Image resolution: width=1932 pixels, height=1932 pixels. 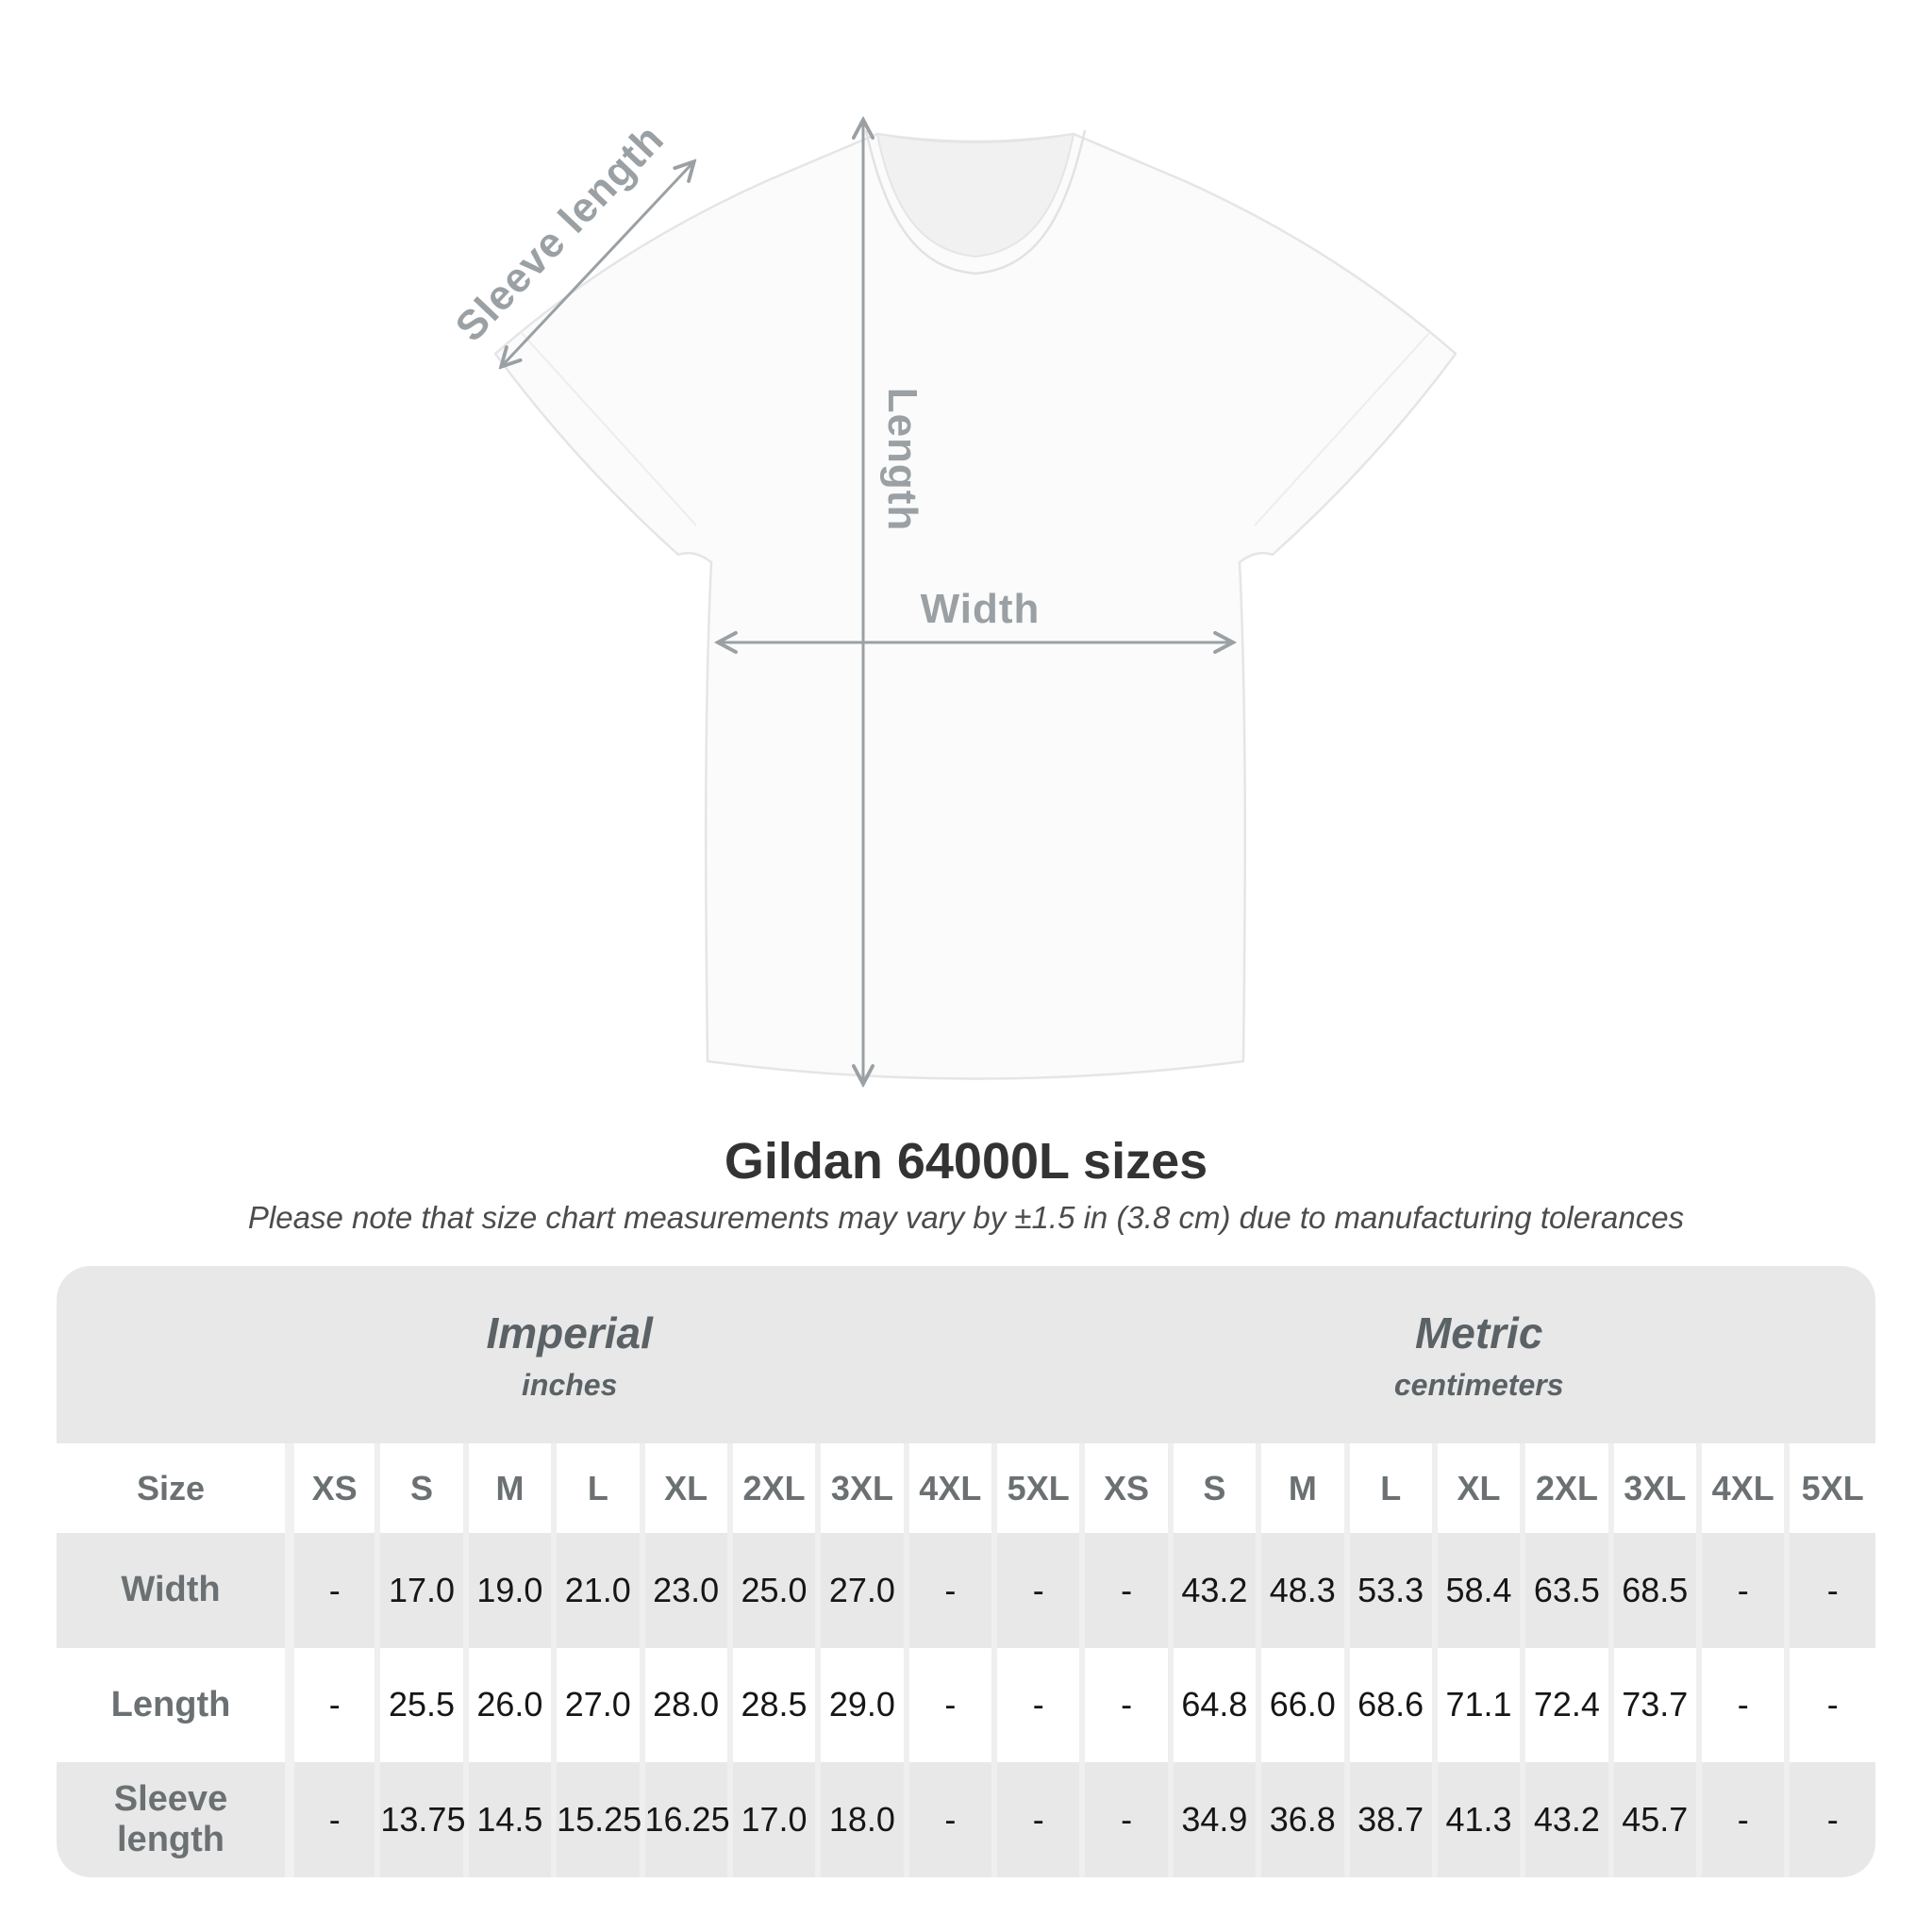 What do you see at coordinates (1213, 1705) in the screenshot?
I see `cell-length-metric-s: 64.8` at bounding box center [1213, 1705].